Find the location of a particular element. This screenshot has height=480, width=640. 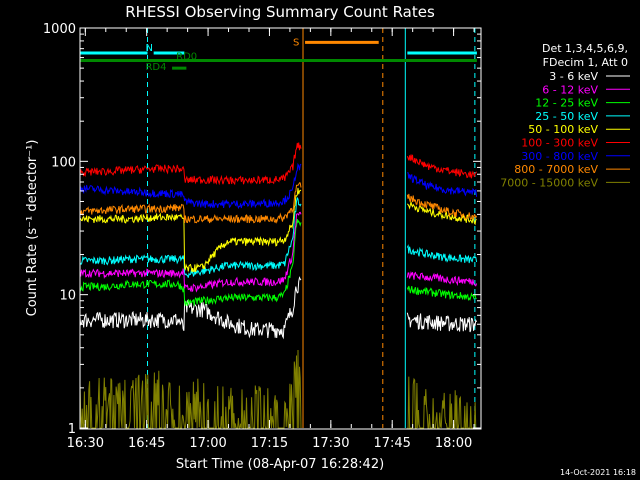

legend-label: 800 - 7000 keV is located at coordinates (556, 169).